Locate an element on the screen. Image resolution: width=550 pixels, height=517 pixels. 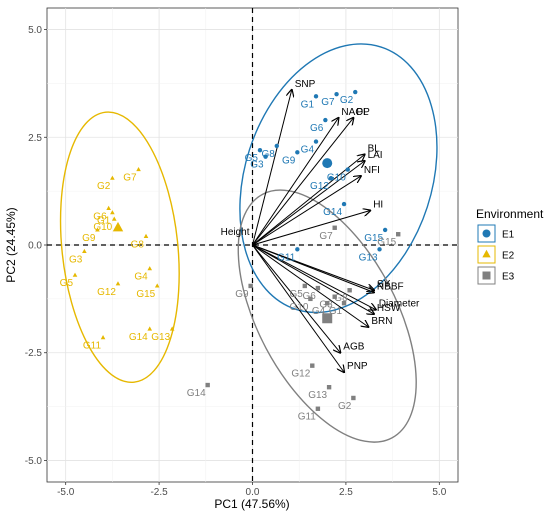
loading-arrow-pl is located at coordinates (303, 182).